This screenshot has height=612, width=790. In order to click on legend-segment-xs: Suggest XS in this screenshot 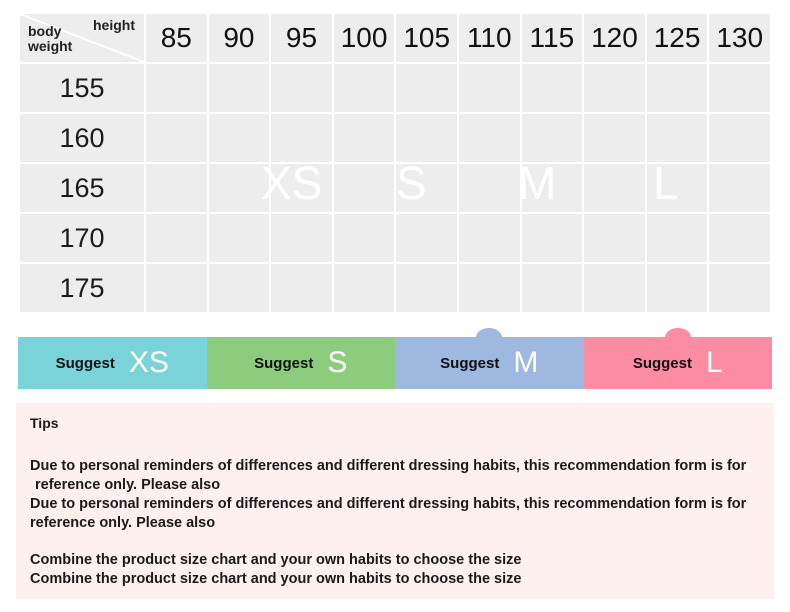, I will do `click(112, 363)`.